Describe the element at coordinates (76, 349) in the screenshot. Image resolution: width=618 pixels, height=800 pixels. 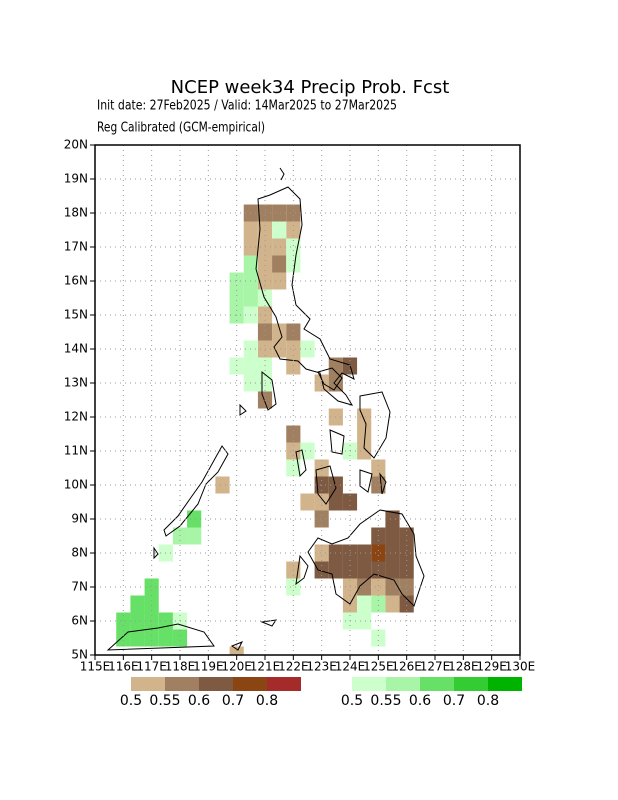
I see `y-tick-label: 14N` at that location.